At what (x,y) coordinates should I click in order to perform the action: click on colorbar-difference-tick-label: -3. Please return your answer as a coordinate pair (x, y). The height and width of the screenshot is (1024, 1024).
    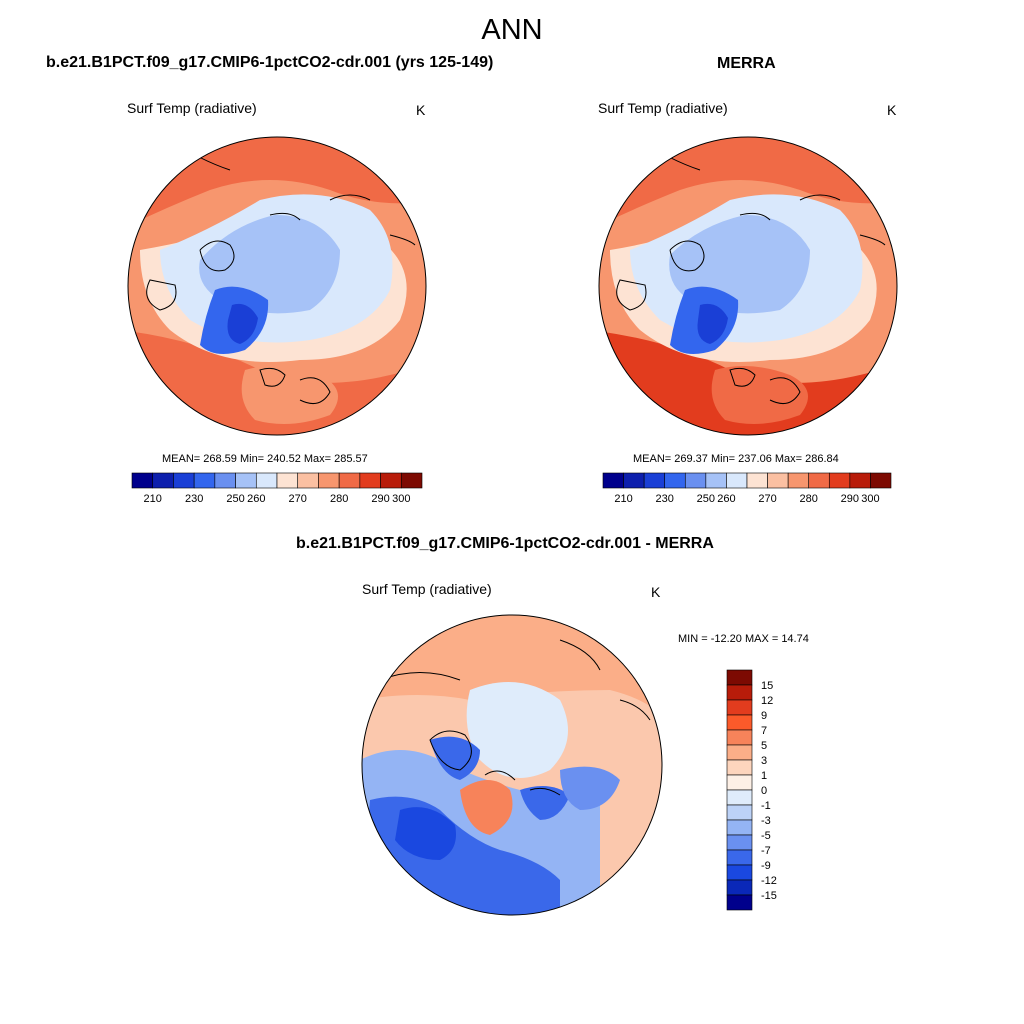
    Looking at the image, I should click on (766, 821).